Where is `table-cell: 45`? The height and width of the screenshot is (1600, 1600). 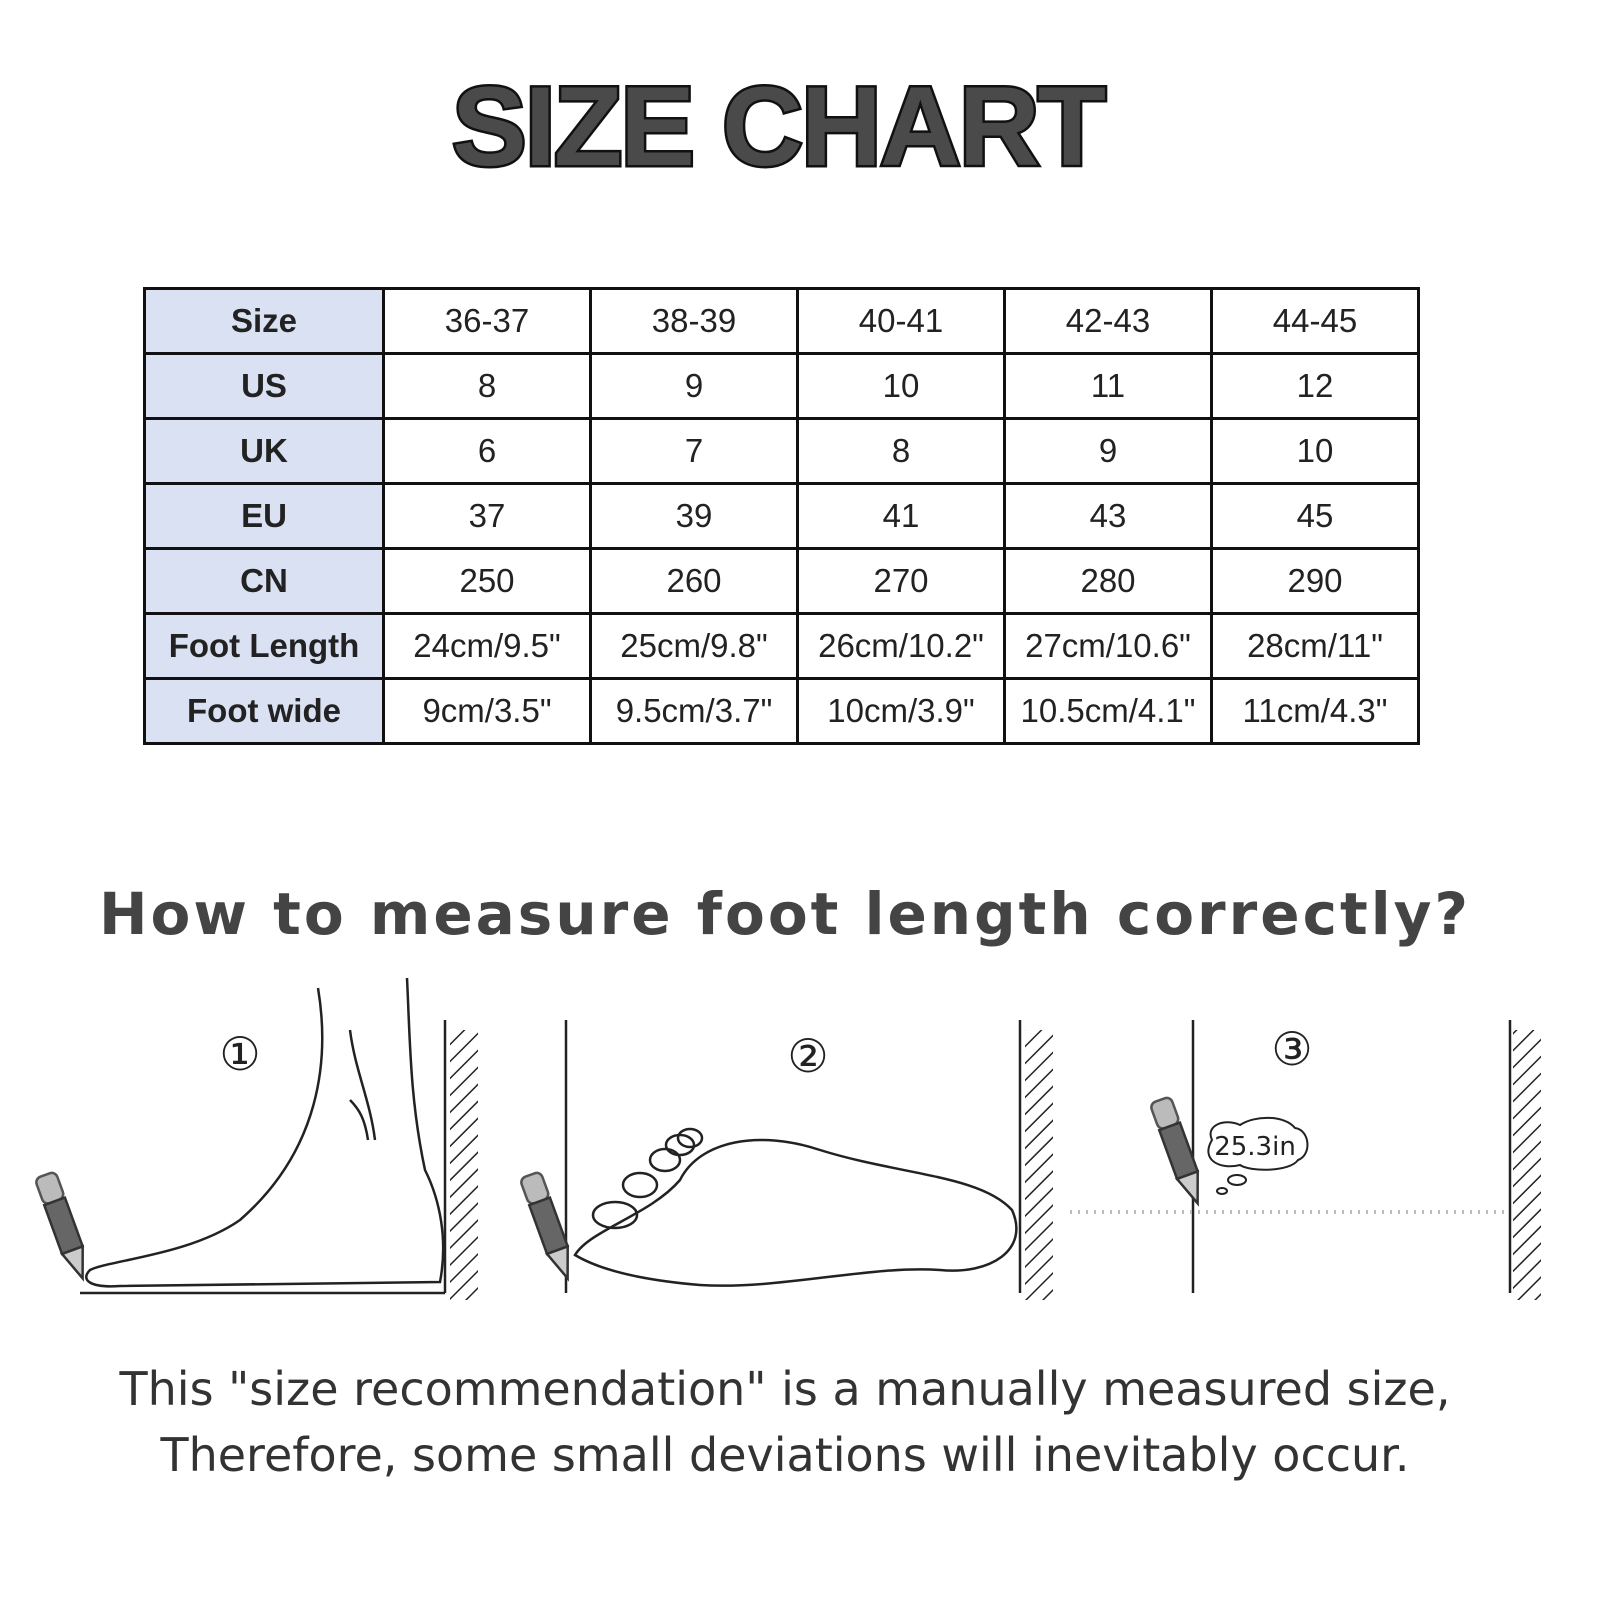 table-cell: 45 is located at coordinates (1315, 516).